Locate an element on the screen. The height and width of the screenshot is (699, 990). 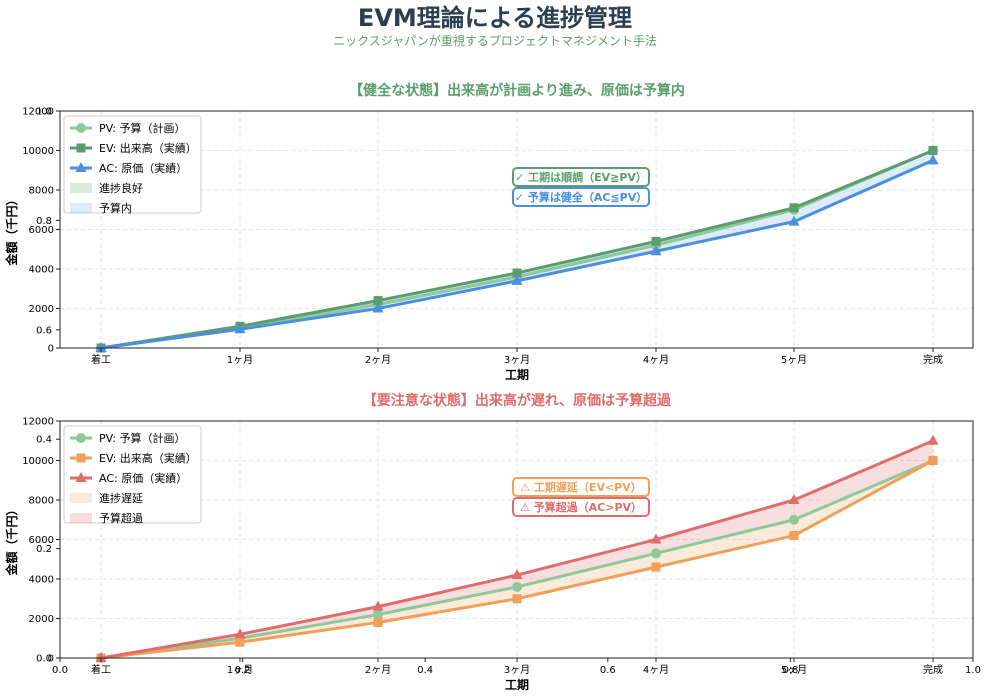
overlay-x-tick-label: 0.0 is located at coordinates (60, 670).